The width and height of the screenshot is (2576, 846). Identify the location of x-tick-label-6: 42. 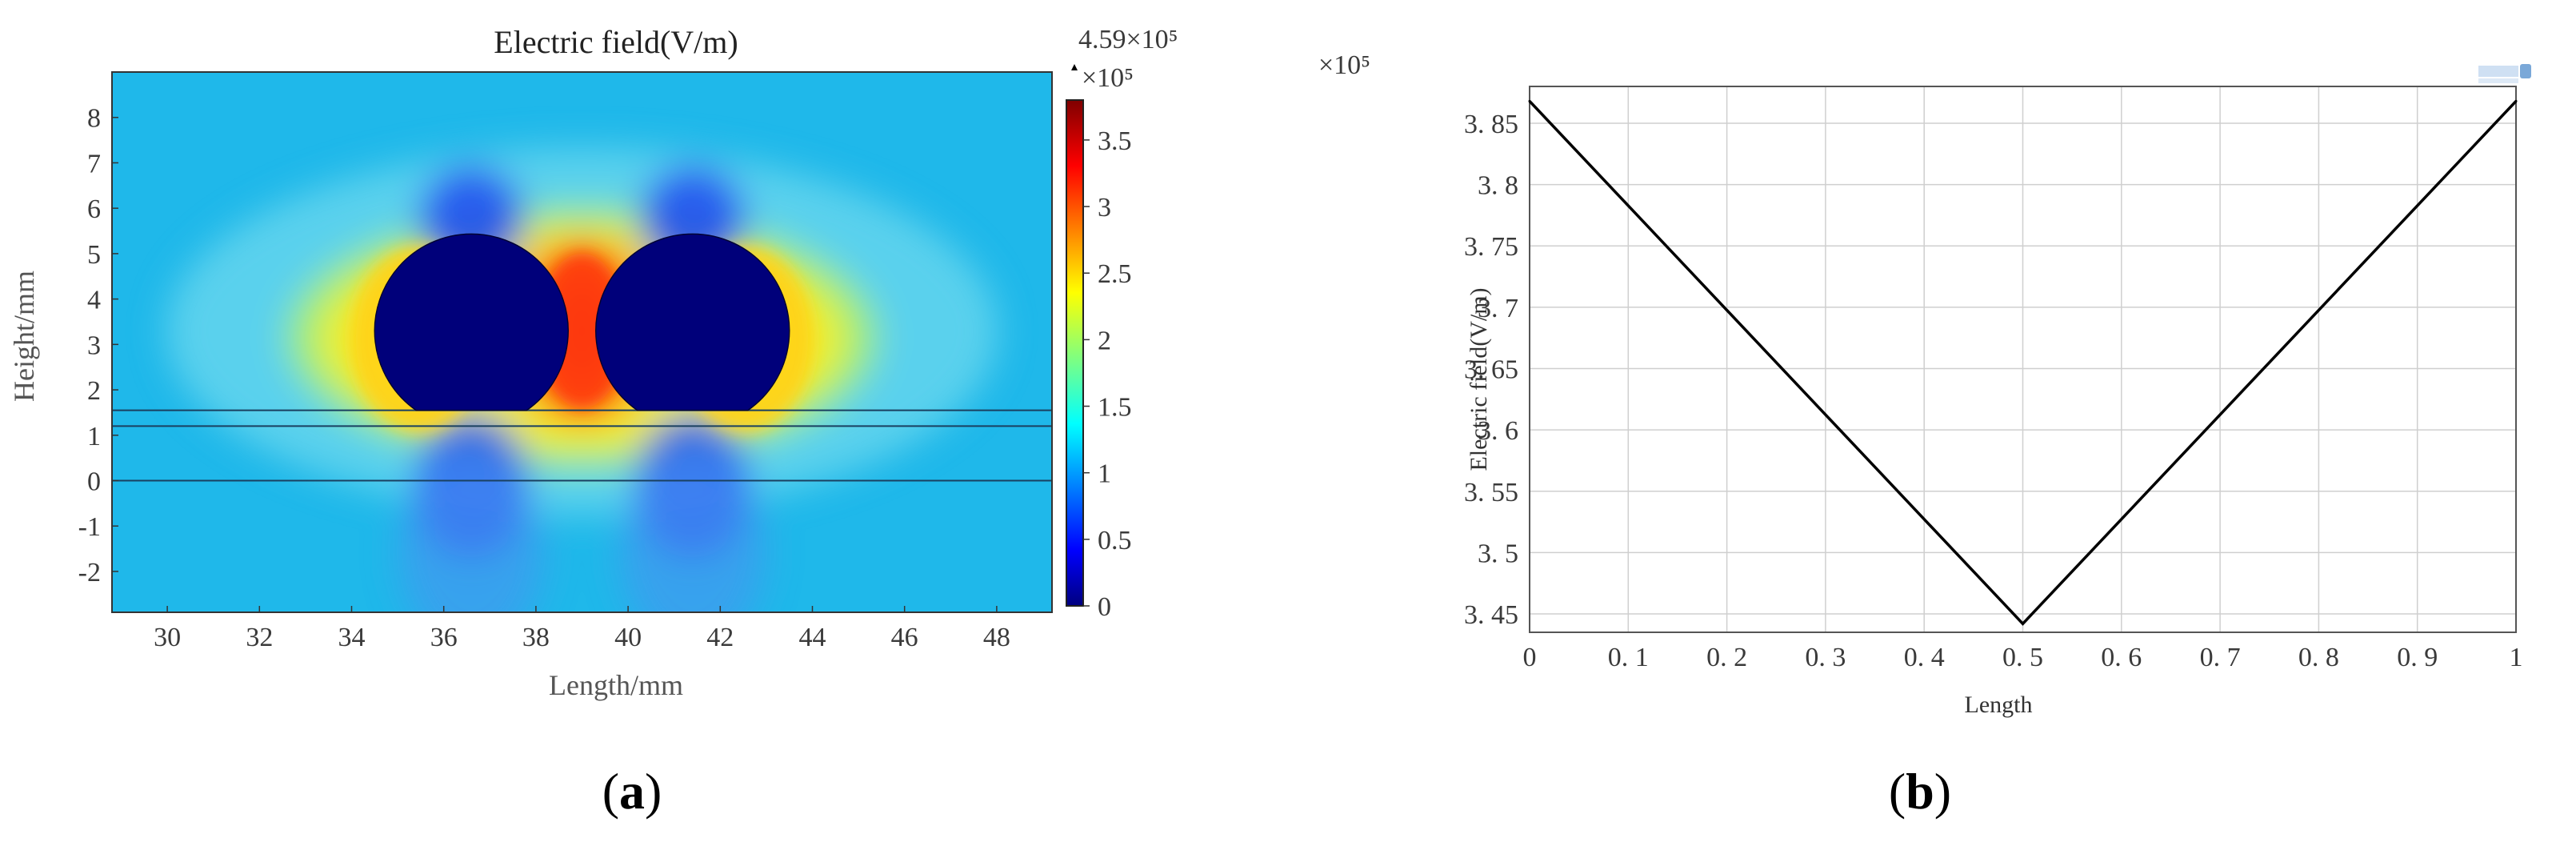
(720, 638).